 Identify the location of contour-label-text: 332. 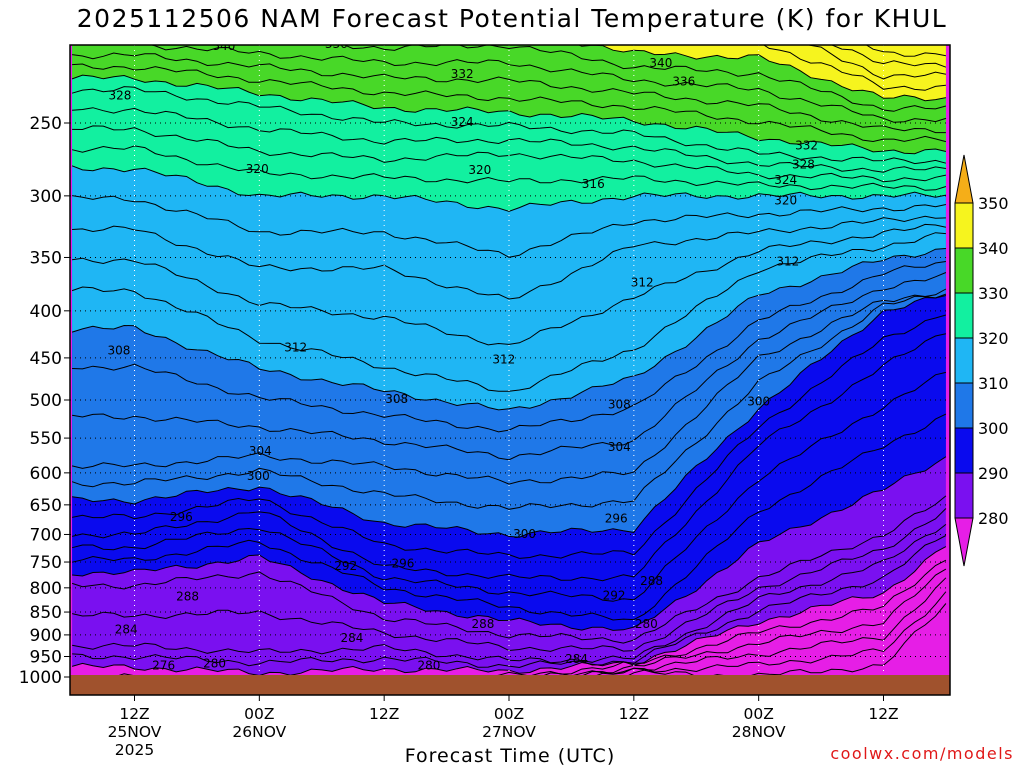
(462, 74).